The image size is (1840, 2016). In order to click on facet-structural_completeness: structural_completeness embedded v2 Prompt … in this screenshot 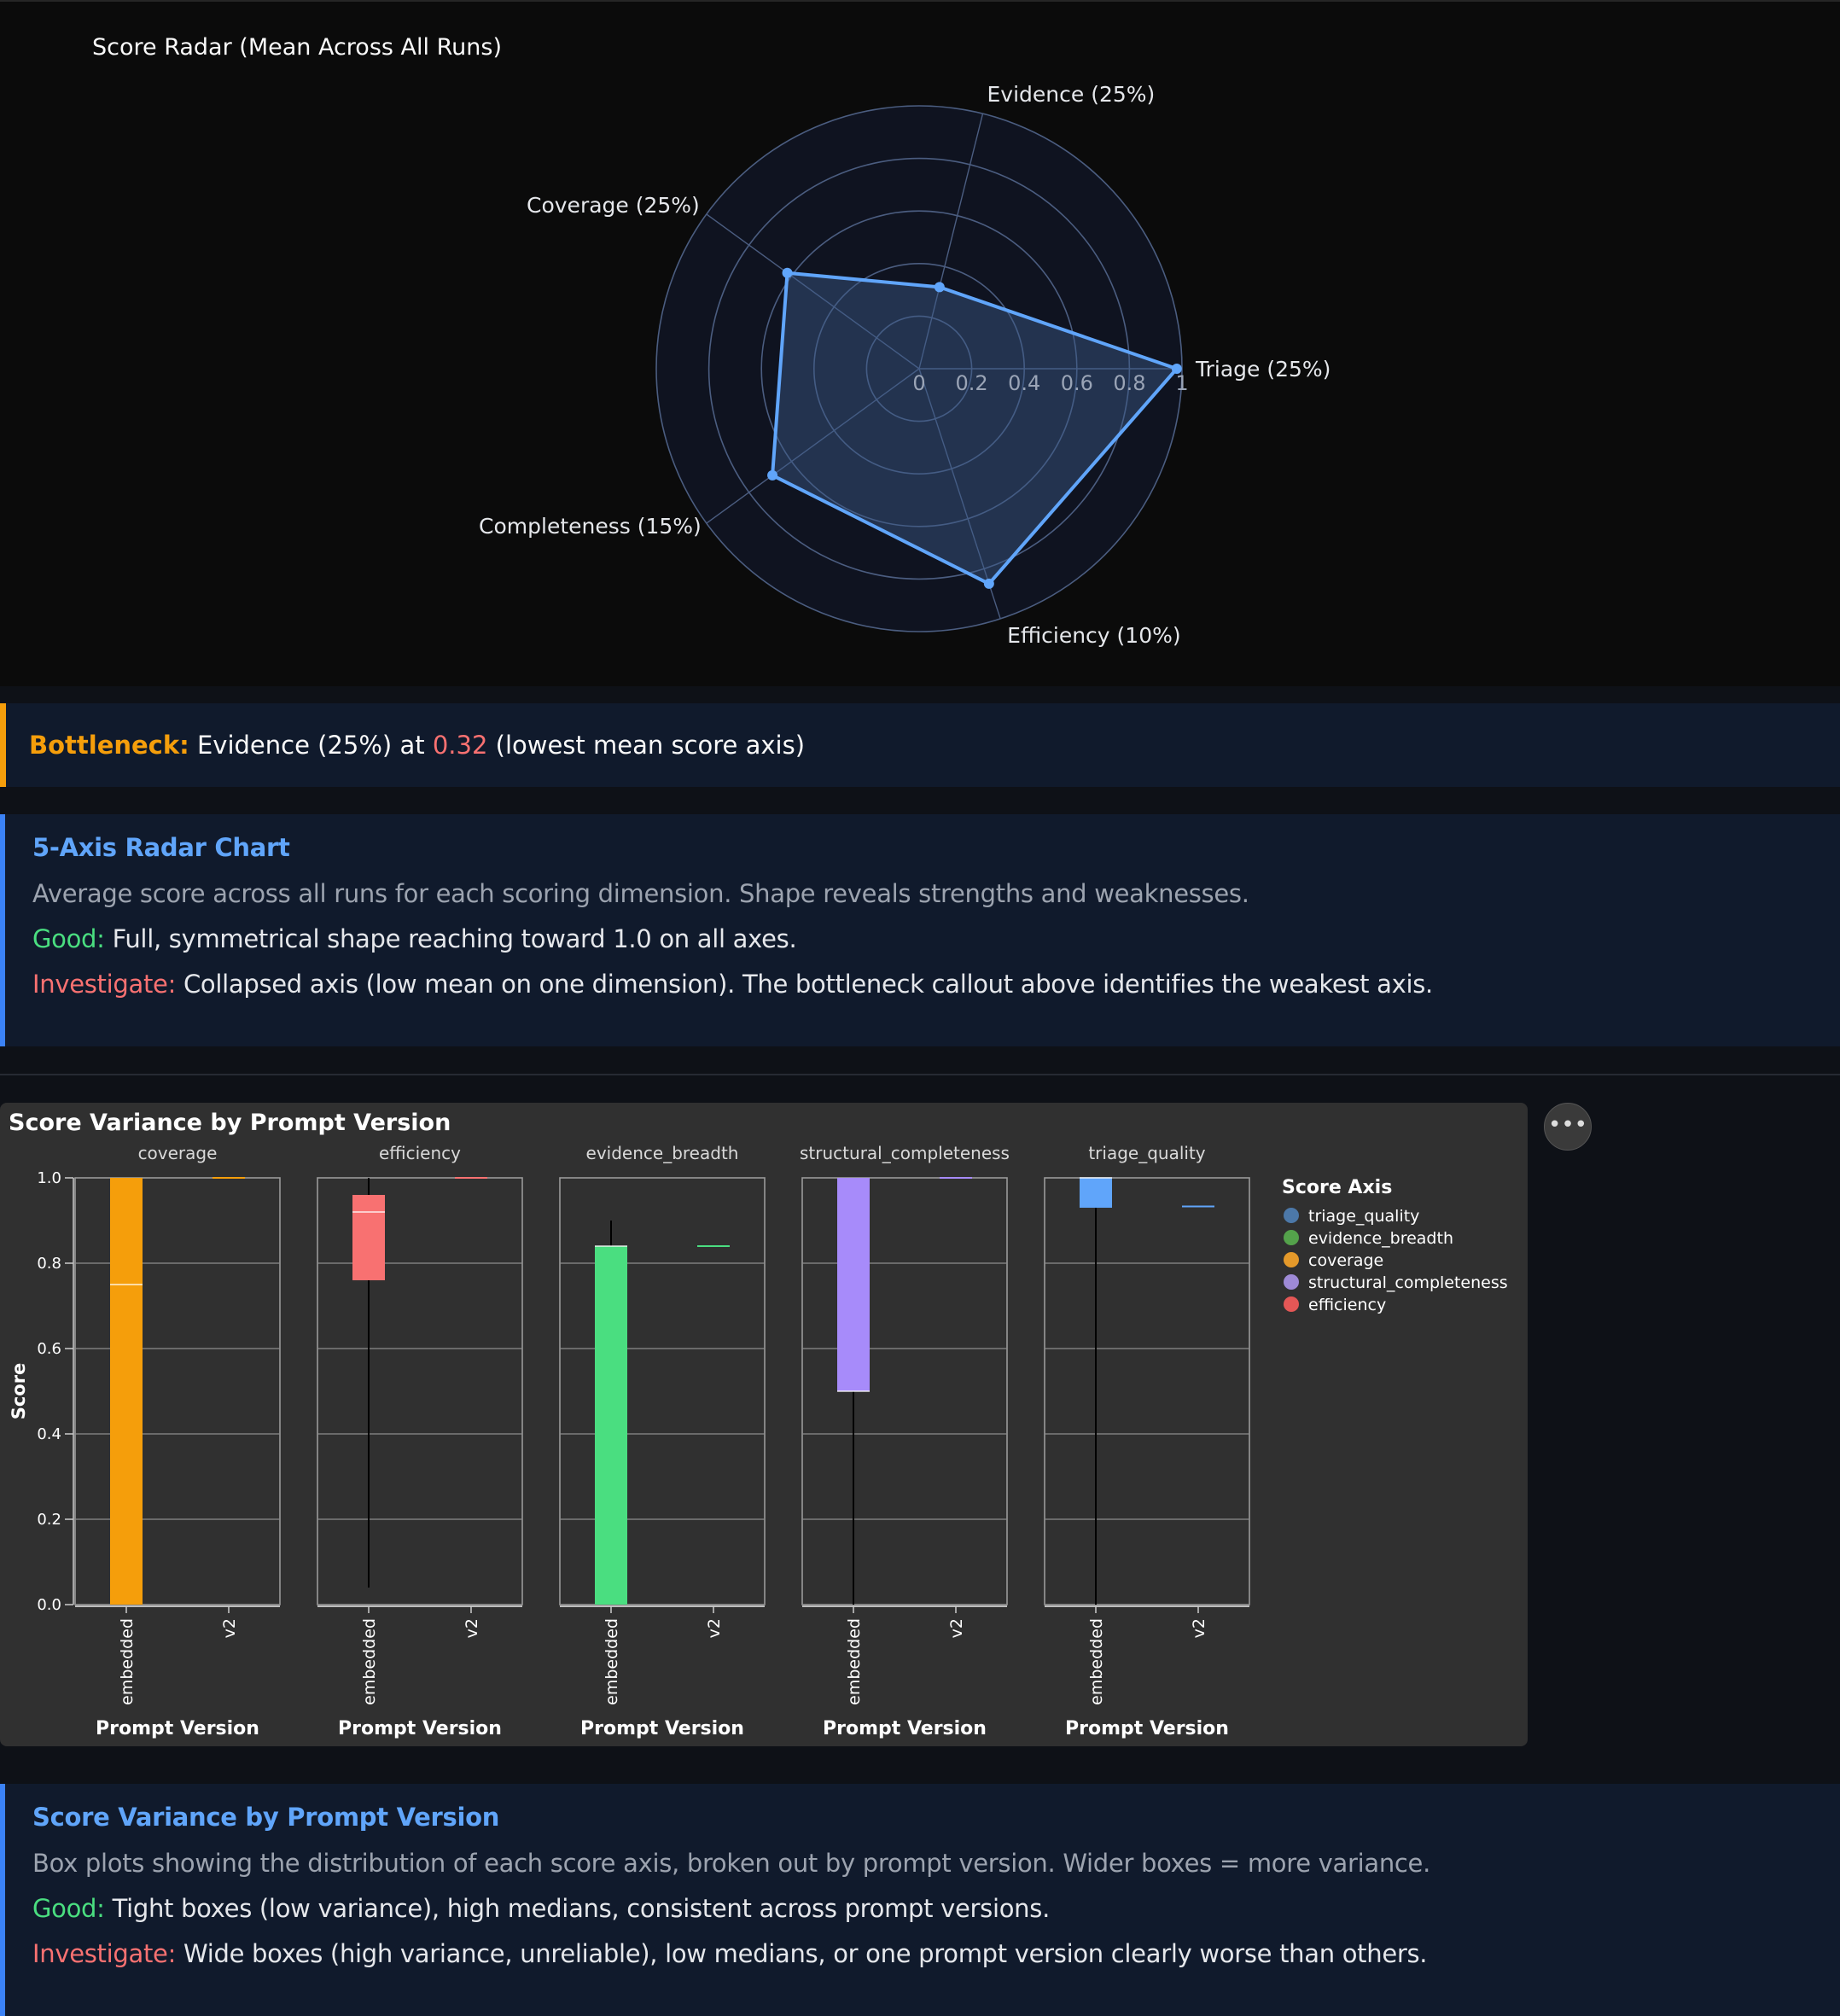, I will do `click(905, 1441)`.